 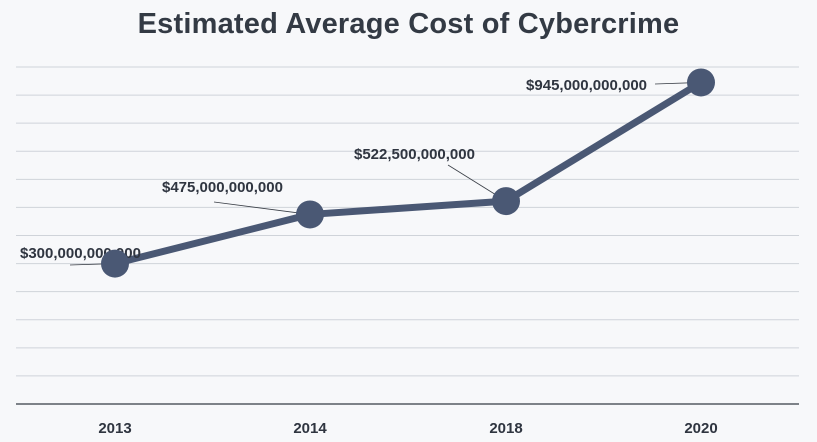 What do you see at coordinates (222, 187) in the screenshot?
I see `data-label: $475,000,000,000` at bounding box center [222, 187].